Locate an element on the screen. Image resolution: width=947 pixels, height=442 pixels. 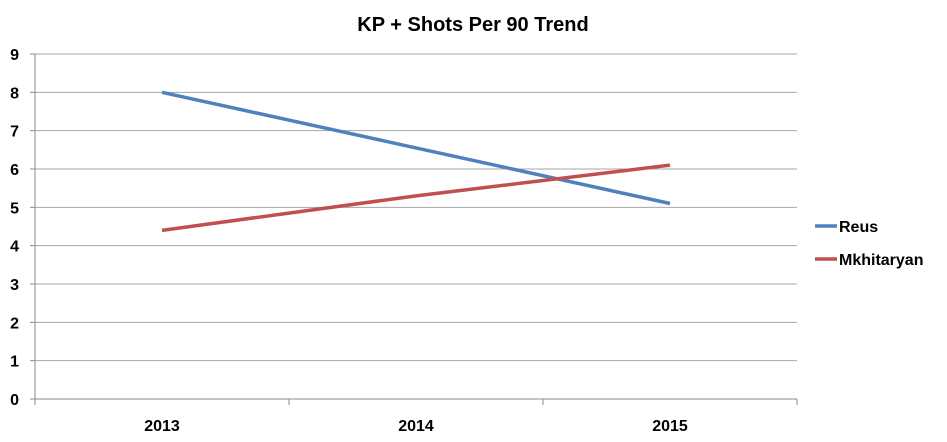
chart-title: KP + Shots Per 90 Trend is located at coordinates (472, 25).